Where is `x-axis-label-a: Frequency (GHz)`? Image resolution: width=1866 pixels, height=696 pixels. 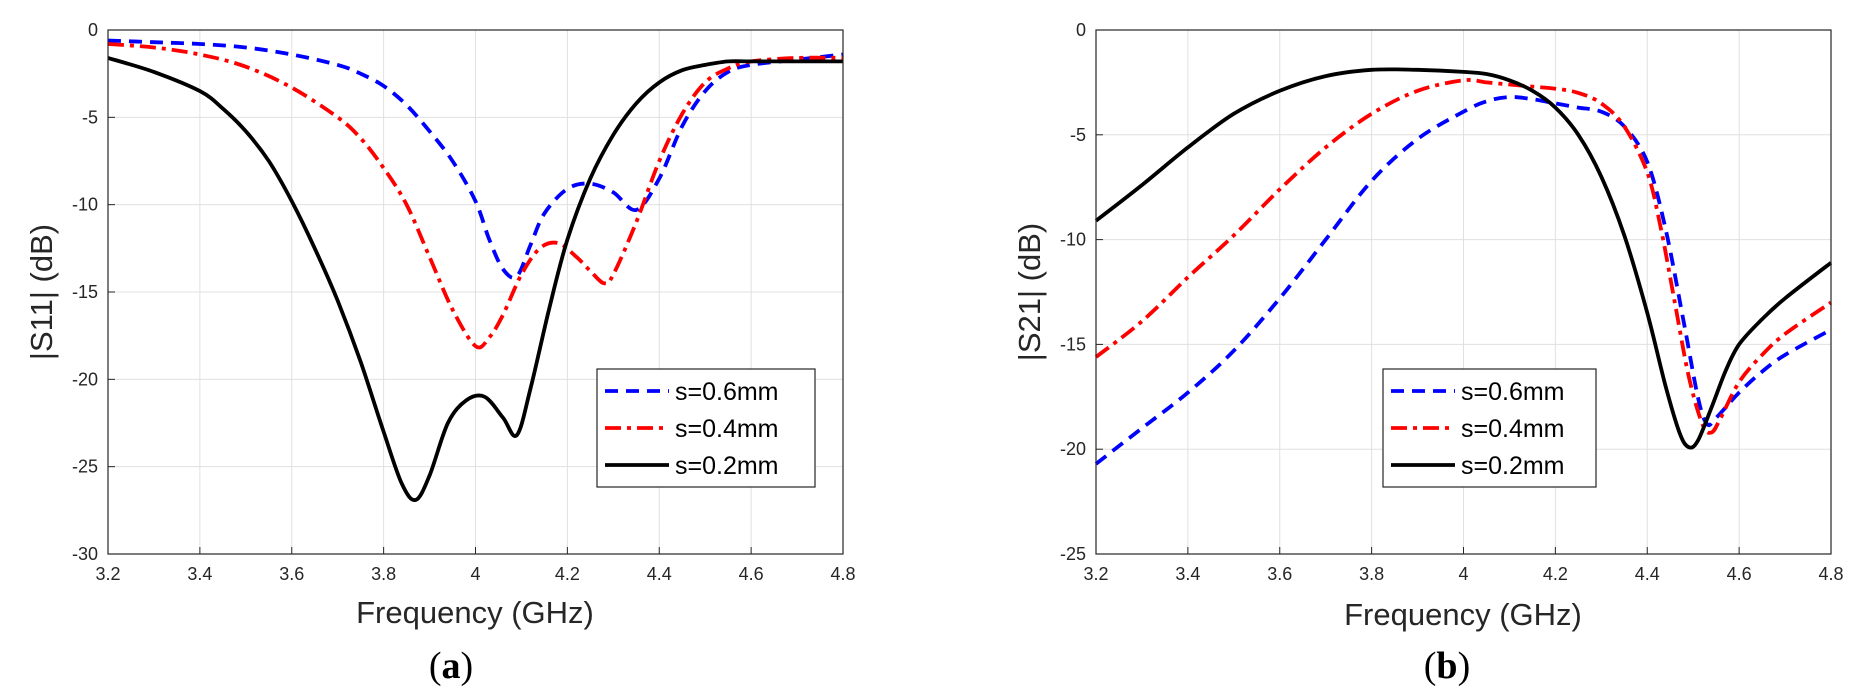
x-axis-label-a: Frequency (GHz) is located at coordinates (475, 612).